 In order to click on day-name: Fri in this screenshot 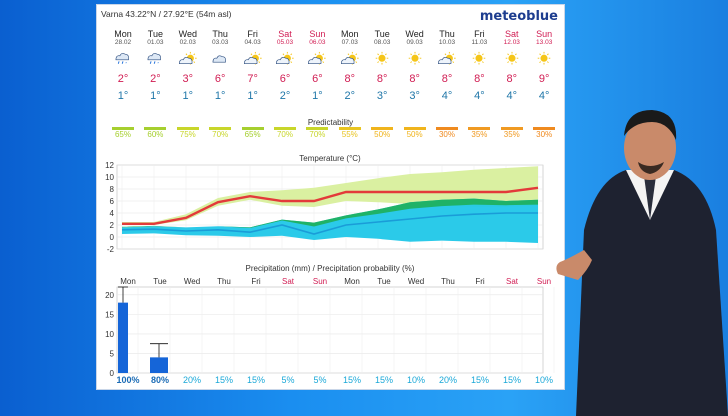, I will do `click(252, 34)`.